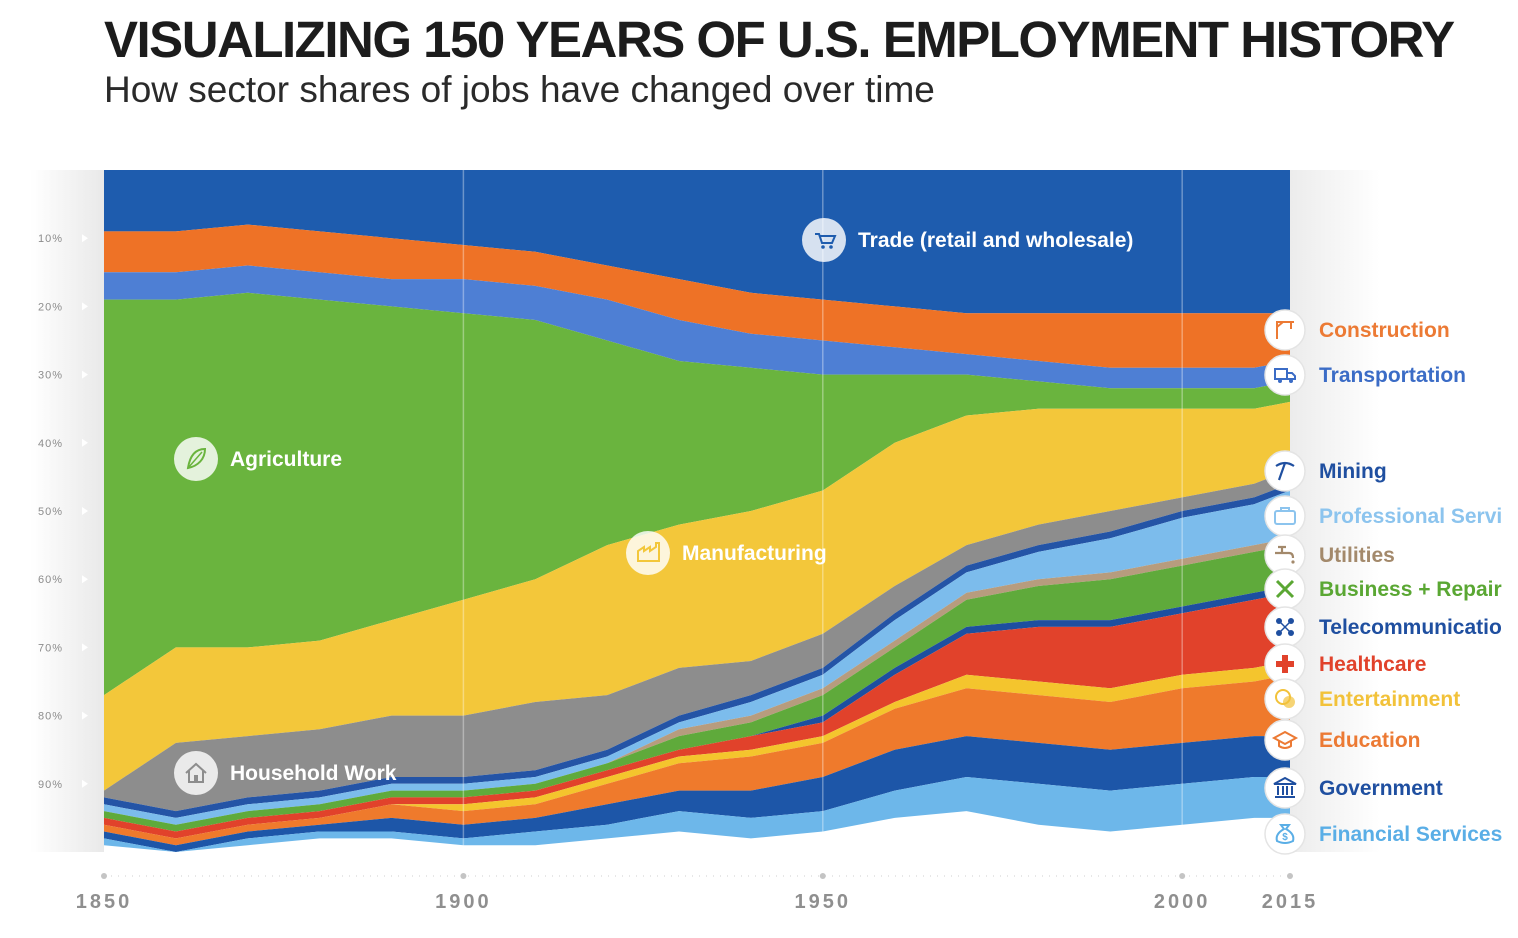 The image size is (1518, 938). I want to click on area-financial-services, so click(697, 814).